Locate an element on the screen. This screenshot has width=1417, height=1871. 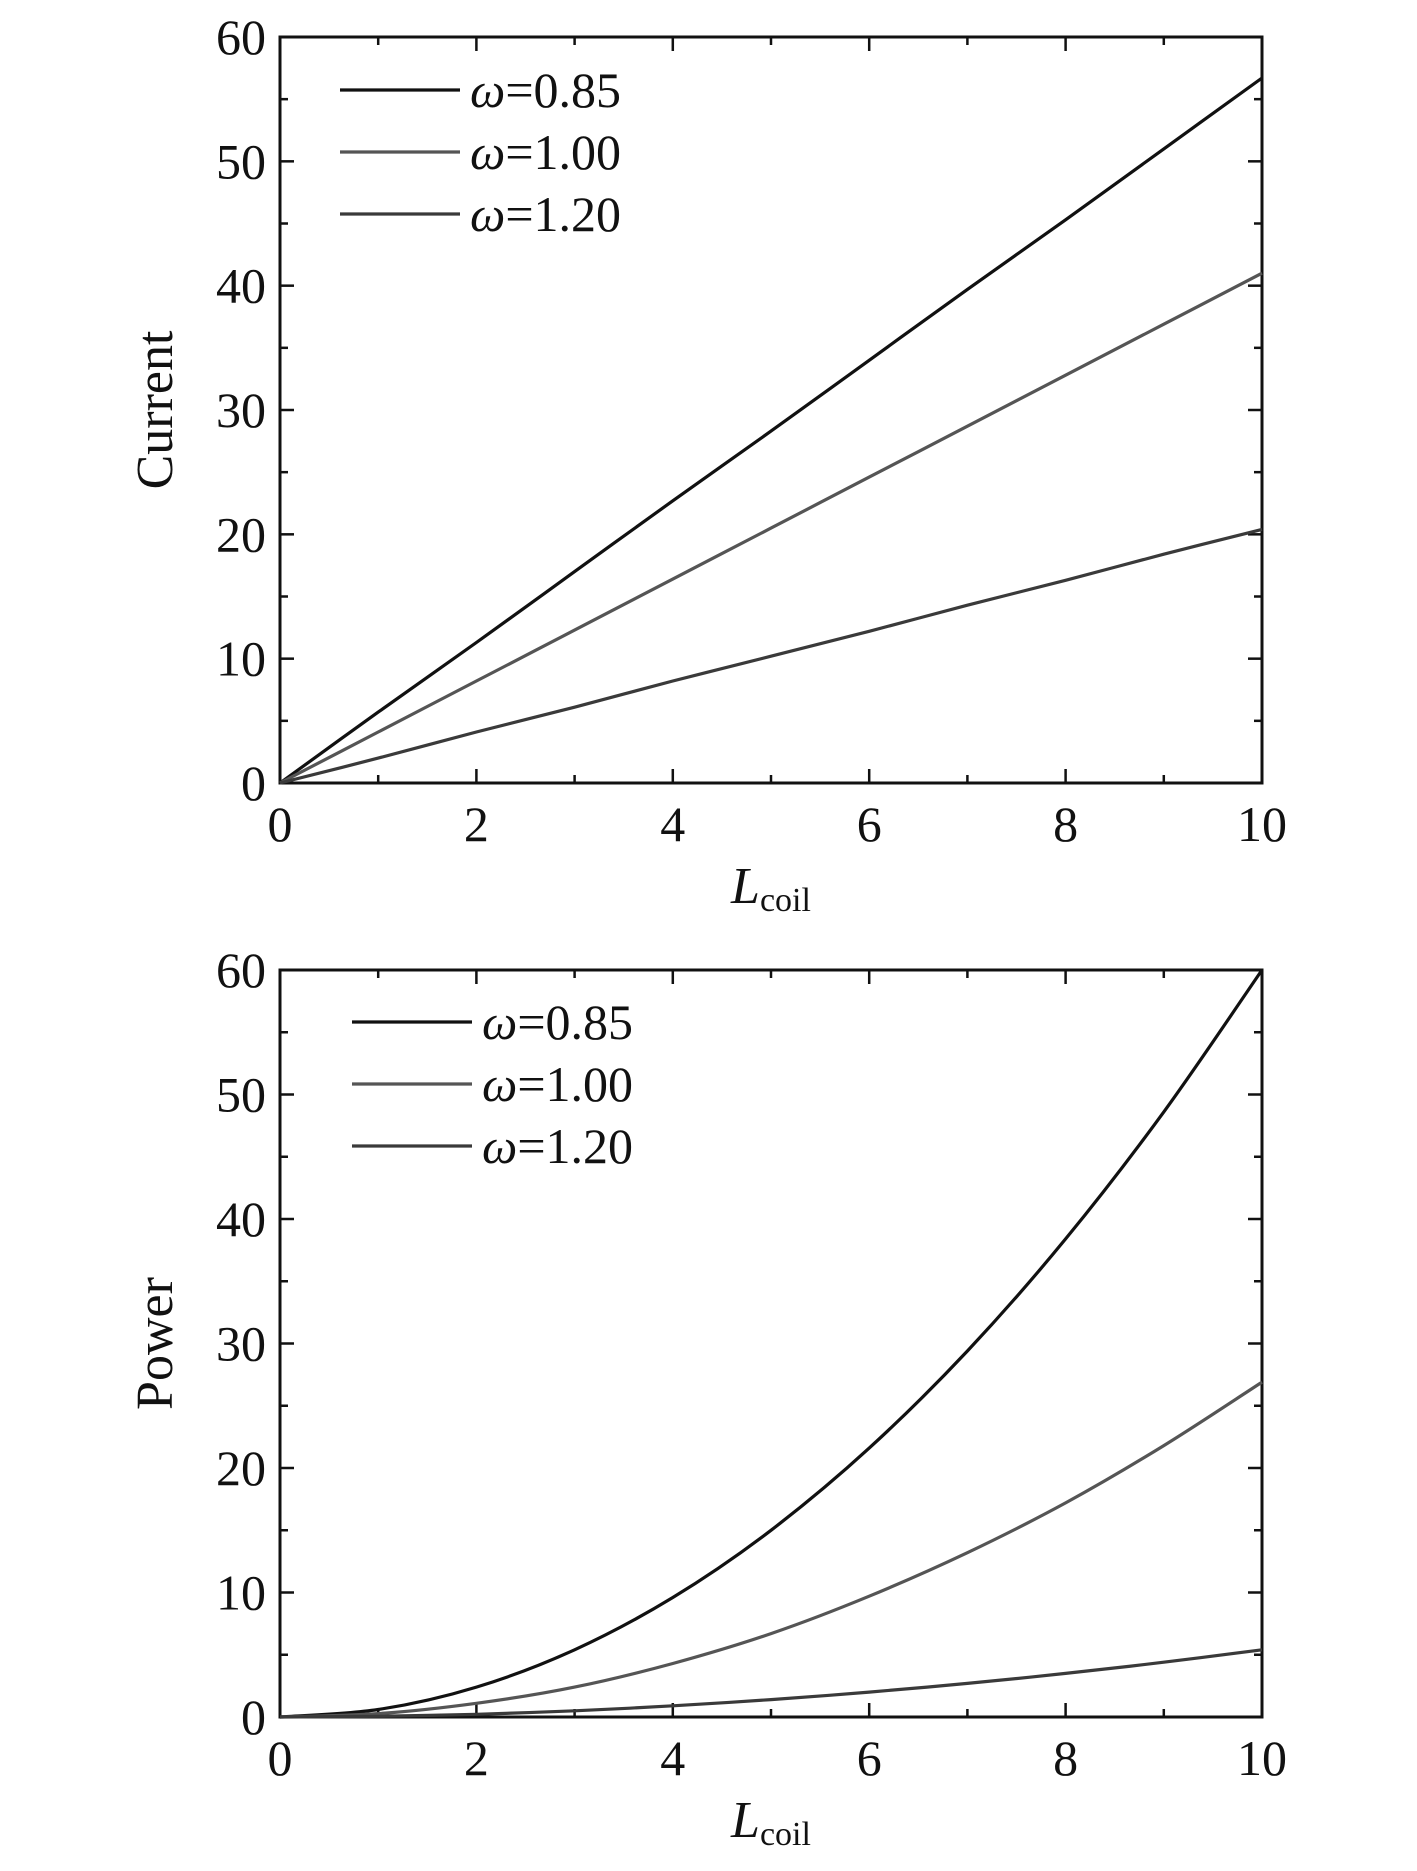
y-axis-title: Current is located at coordinates (155, 409).